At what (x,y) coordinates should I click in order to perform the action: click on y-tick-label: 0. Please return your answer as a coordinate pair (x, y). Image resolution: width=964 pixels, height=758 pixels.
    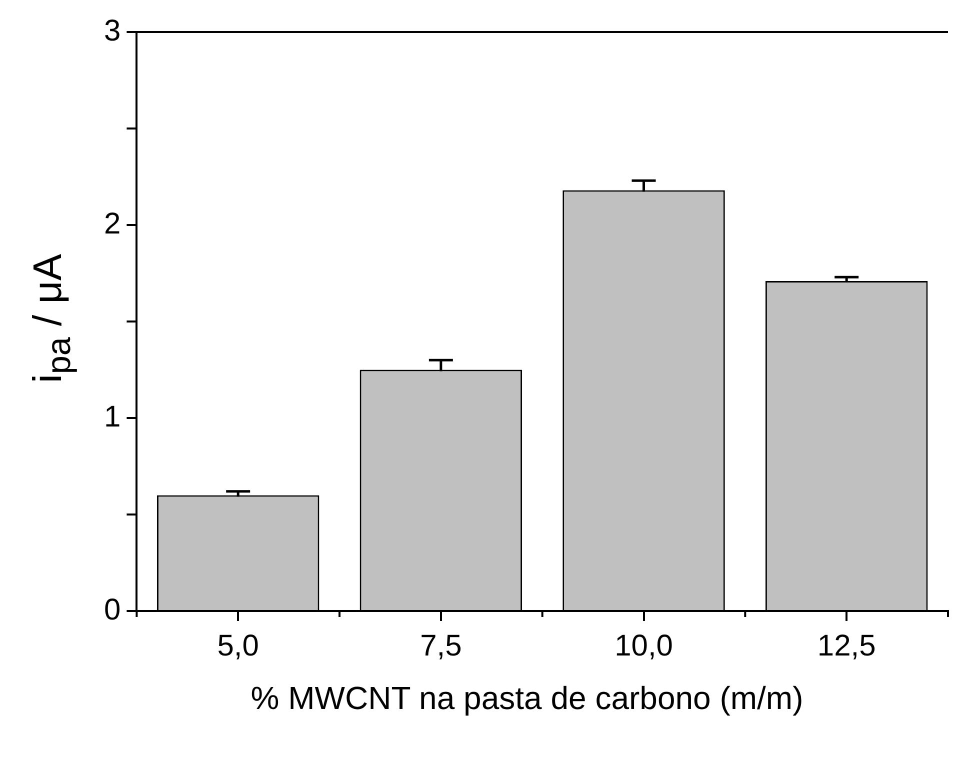
    Looking at the image, I should click on (112, 609).